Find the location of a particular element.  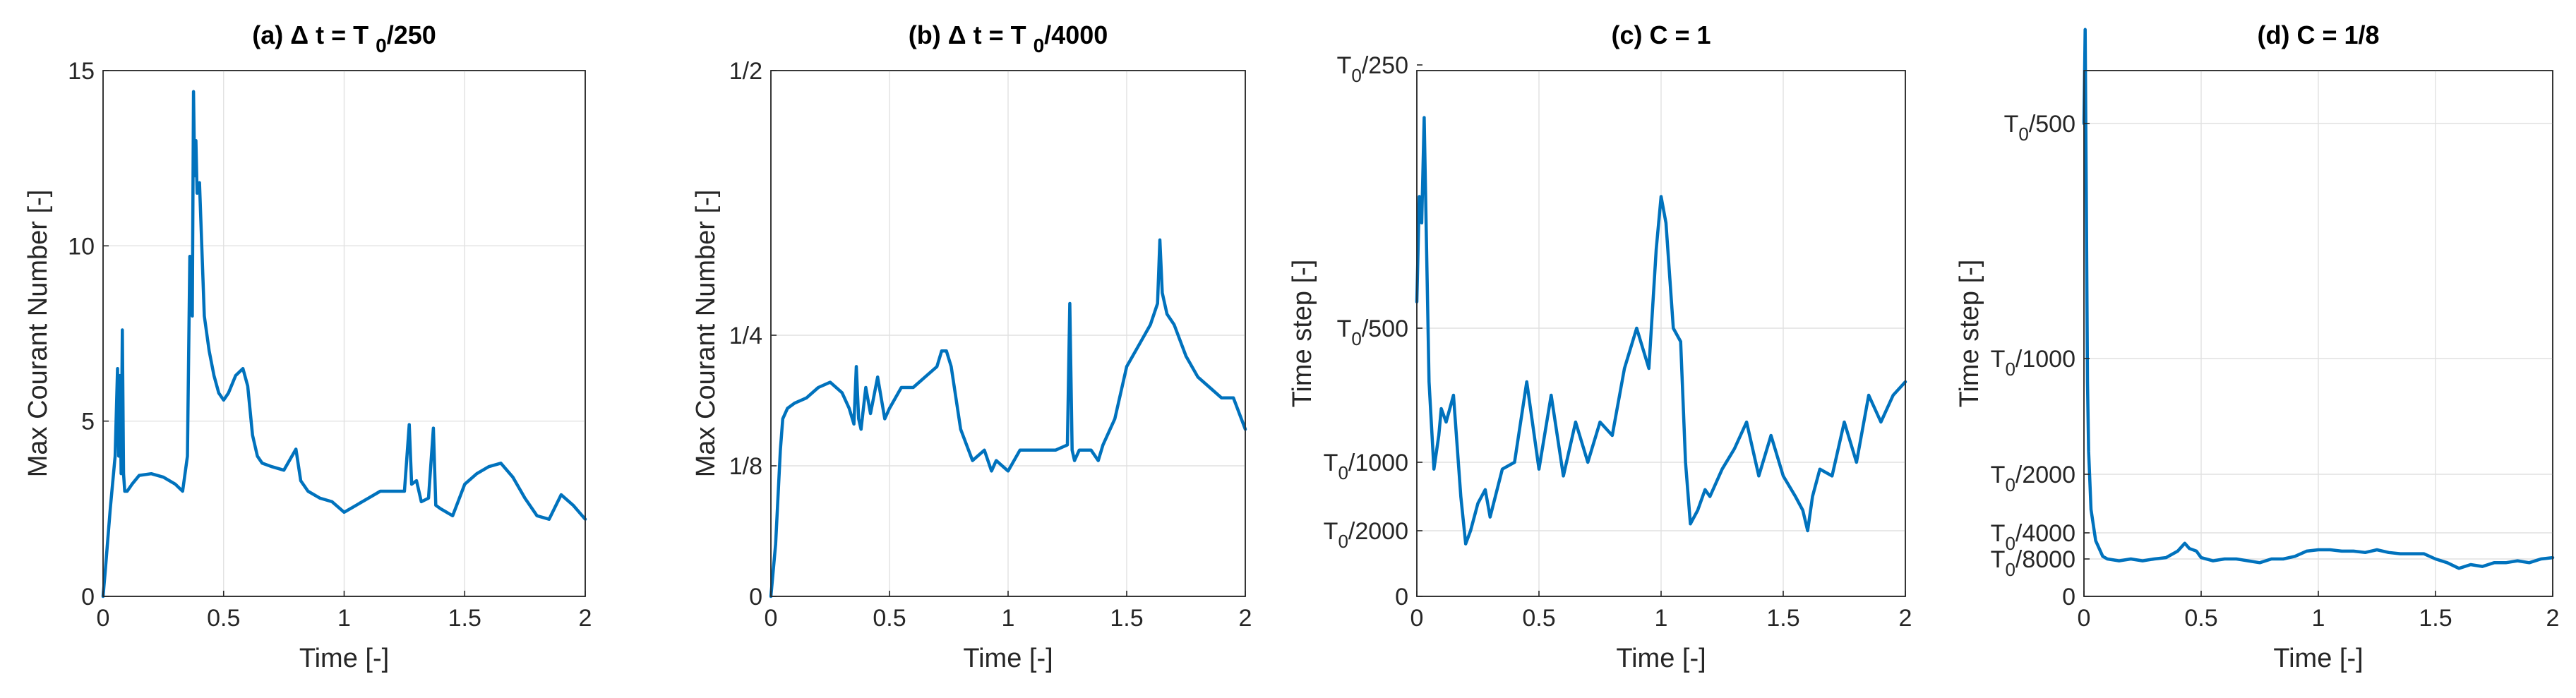

y-tick-label: 5 is located at coordinates (88, 422).